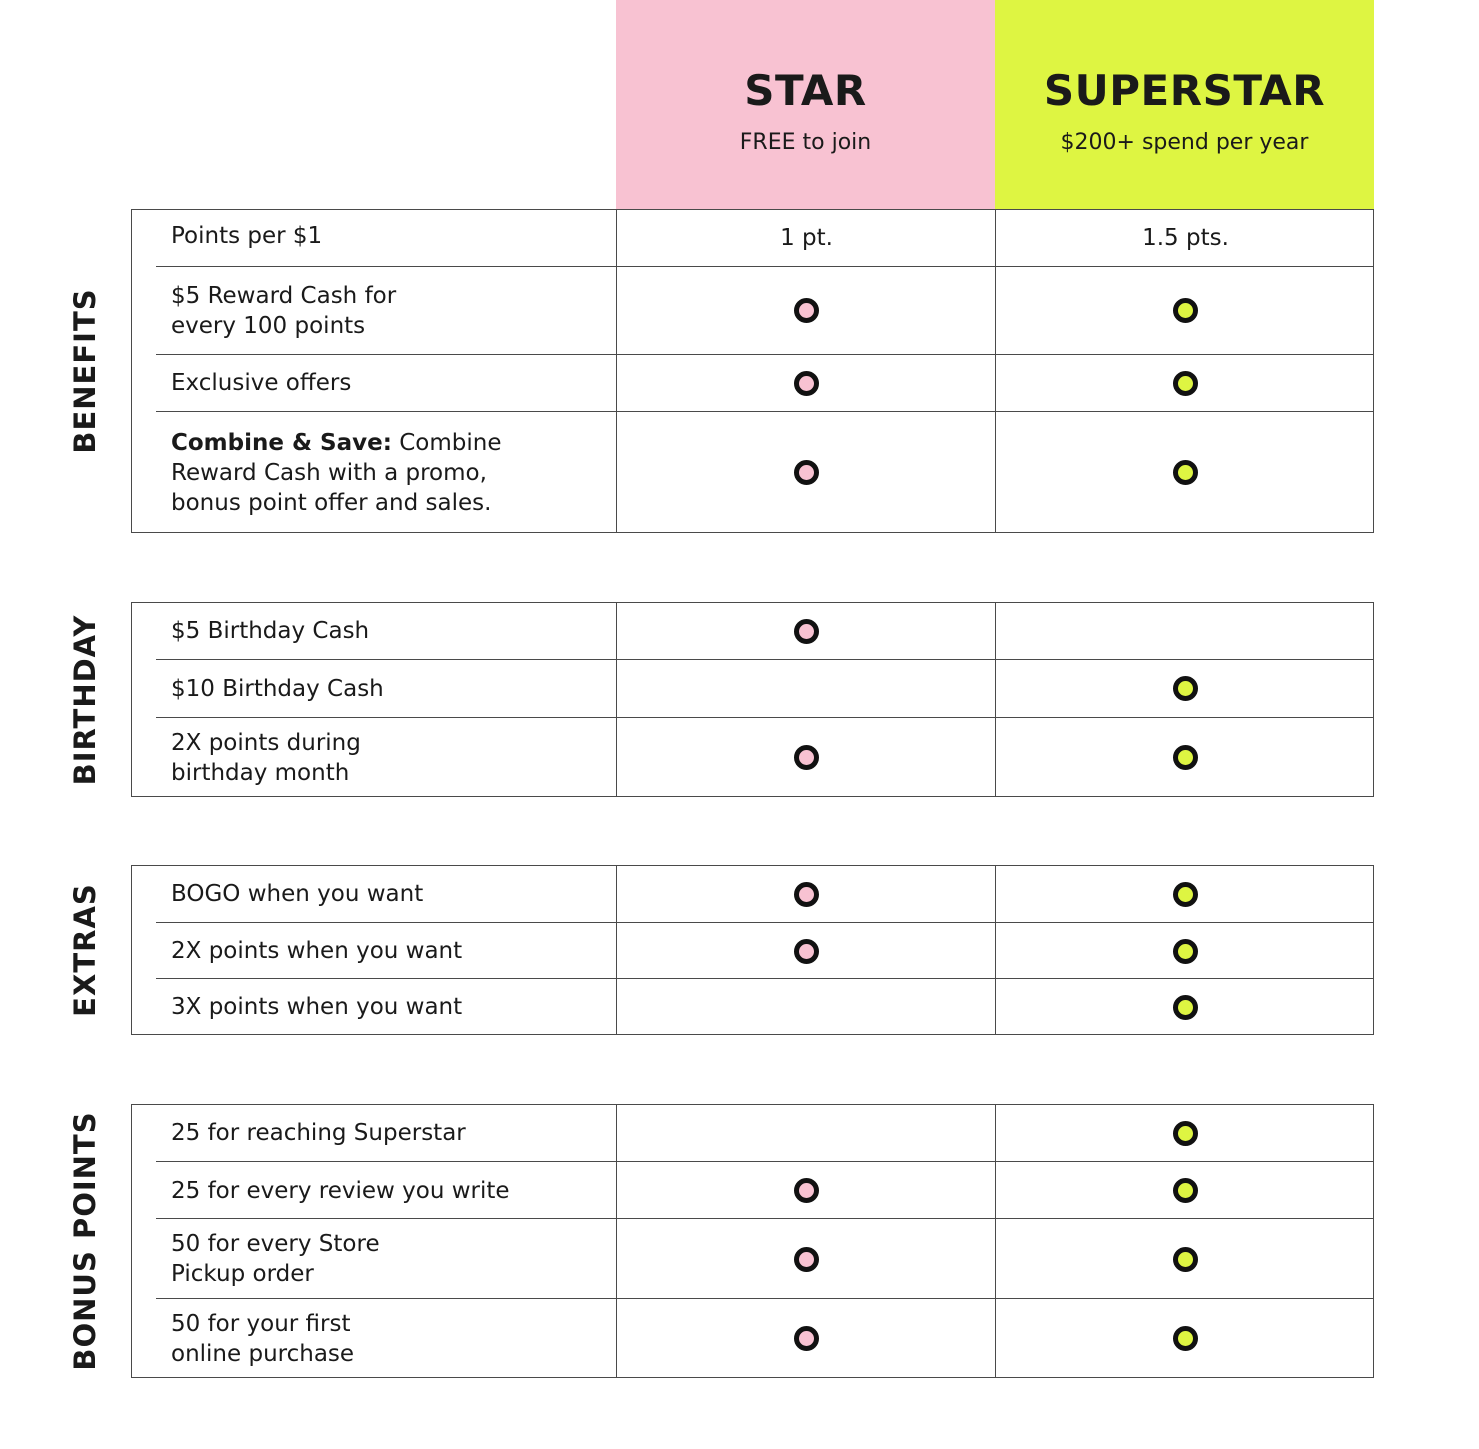  I want to click on table-row: 3X points when you want, so click(764, 1006).